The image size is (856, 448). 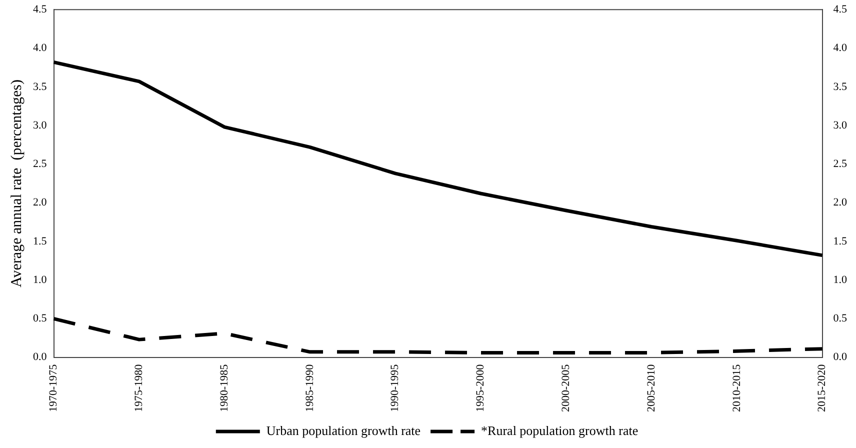 I want to click on y-tick-label: 3.0, so click(x=40, y=125).